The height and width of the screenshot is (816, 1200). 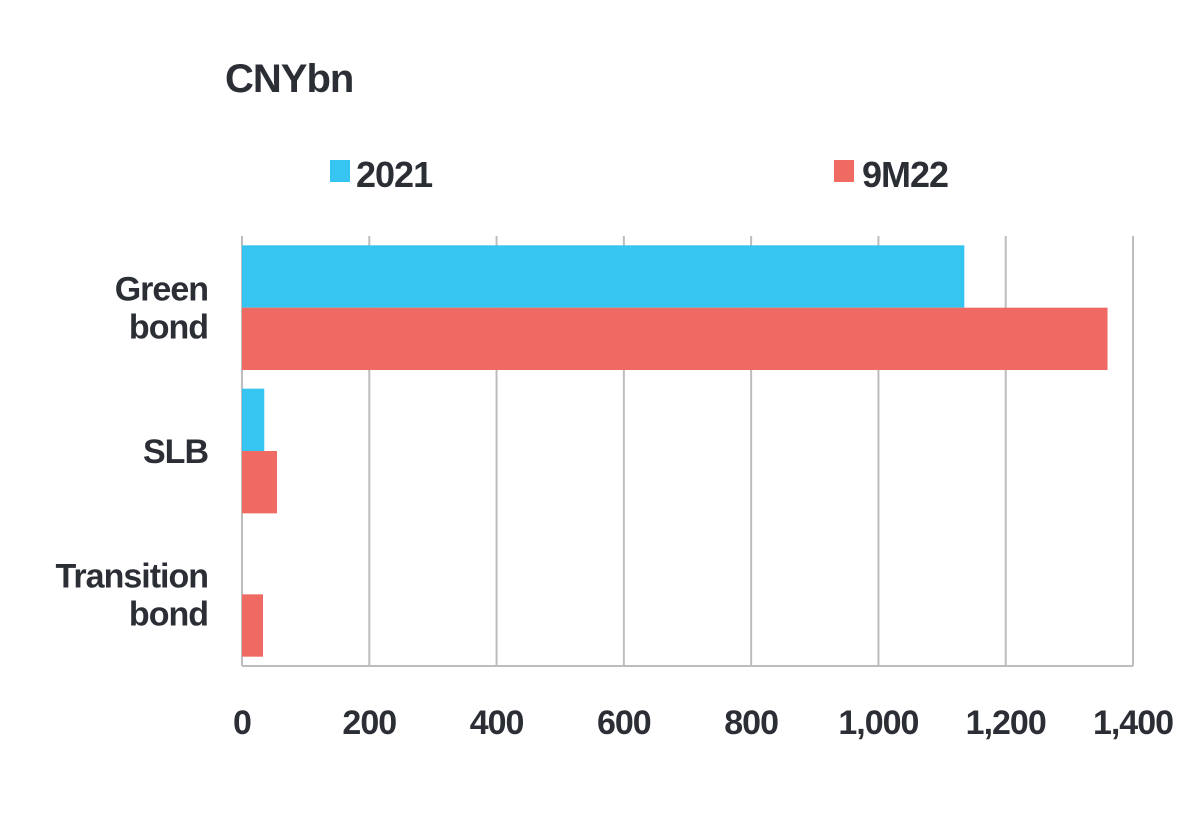 What do you see at coordinates (168, 328) in the screenshot?
I see `category-label-green-bond-line1: bond` at bounding box center [168, 328].